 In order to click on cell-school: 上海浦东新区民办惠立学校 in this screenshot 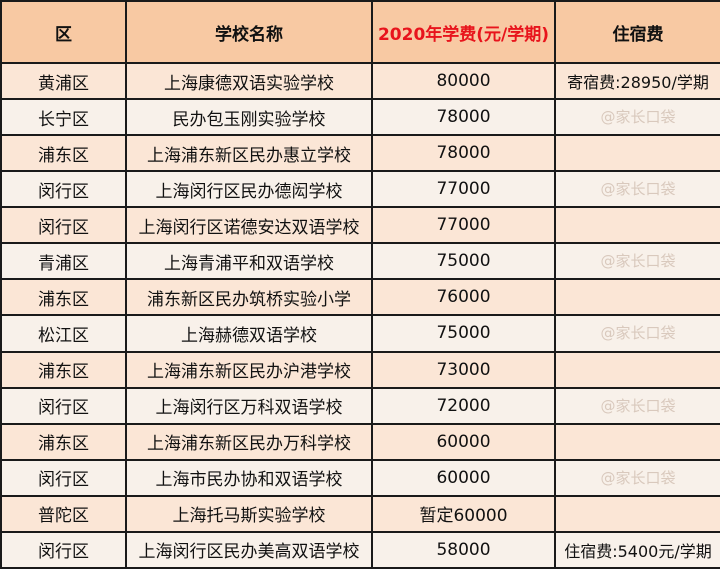, I will do `click(249, 153)`.